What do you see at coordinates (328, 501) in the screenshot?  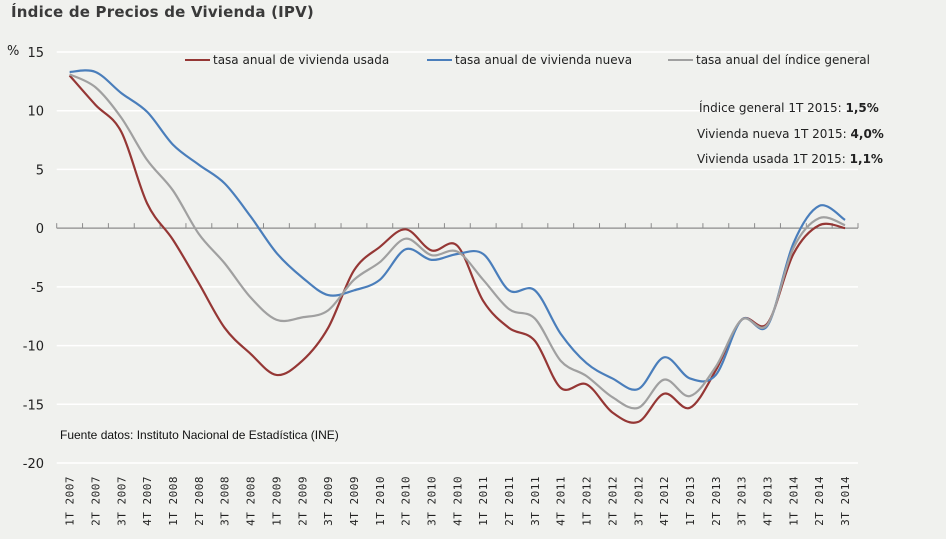 I see `x-tick-label: 3T 2009` at bounding box center [328, 501].